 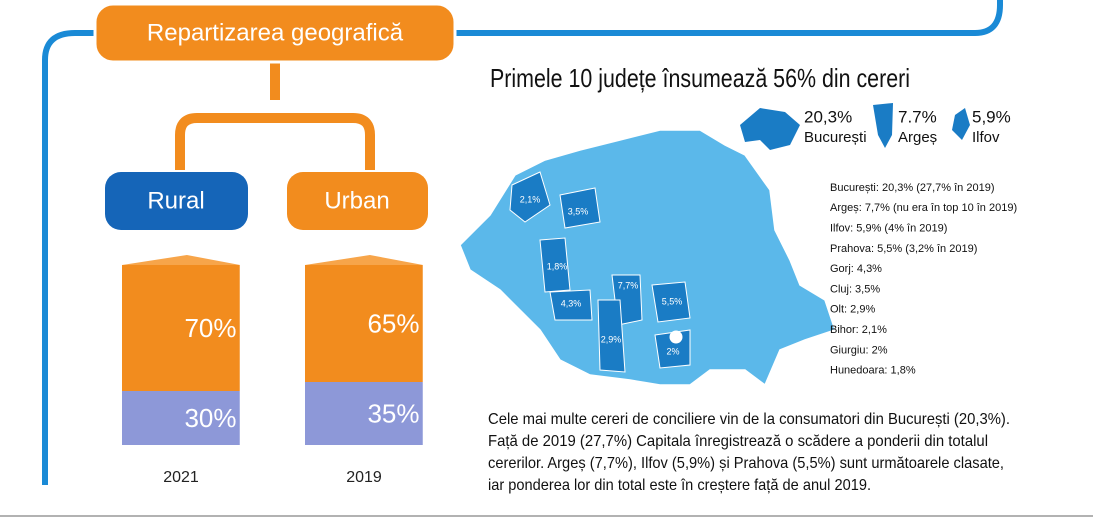 I want to click on county-label: 3,5%, so click(x=578, y=211).